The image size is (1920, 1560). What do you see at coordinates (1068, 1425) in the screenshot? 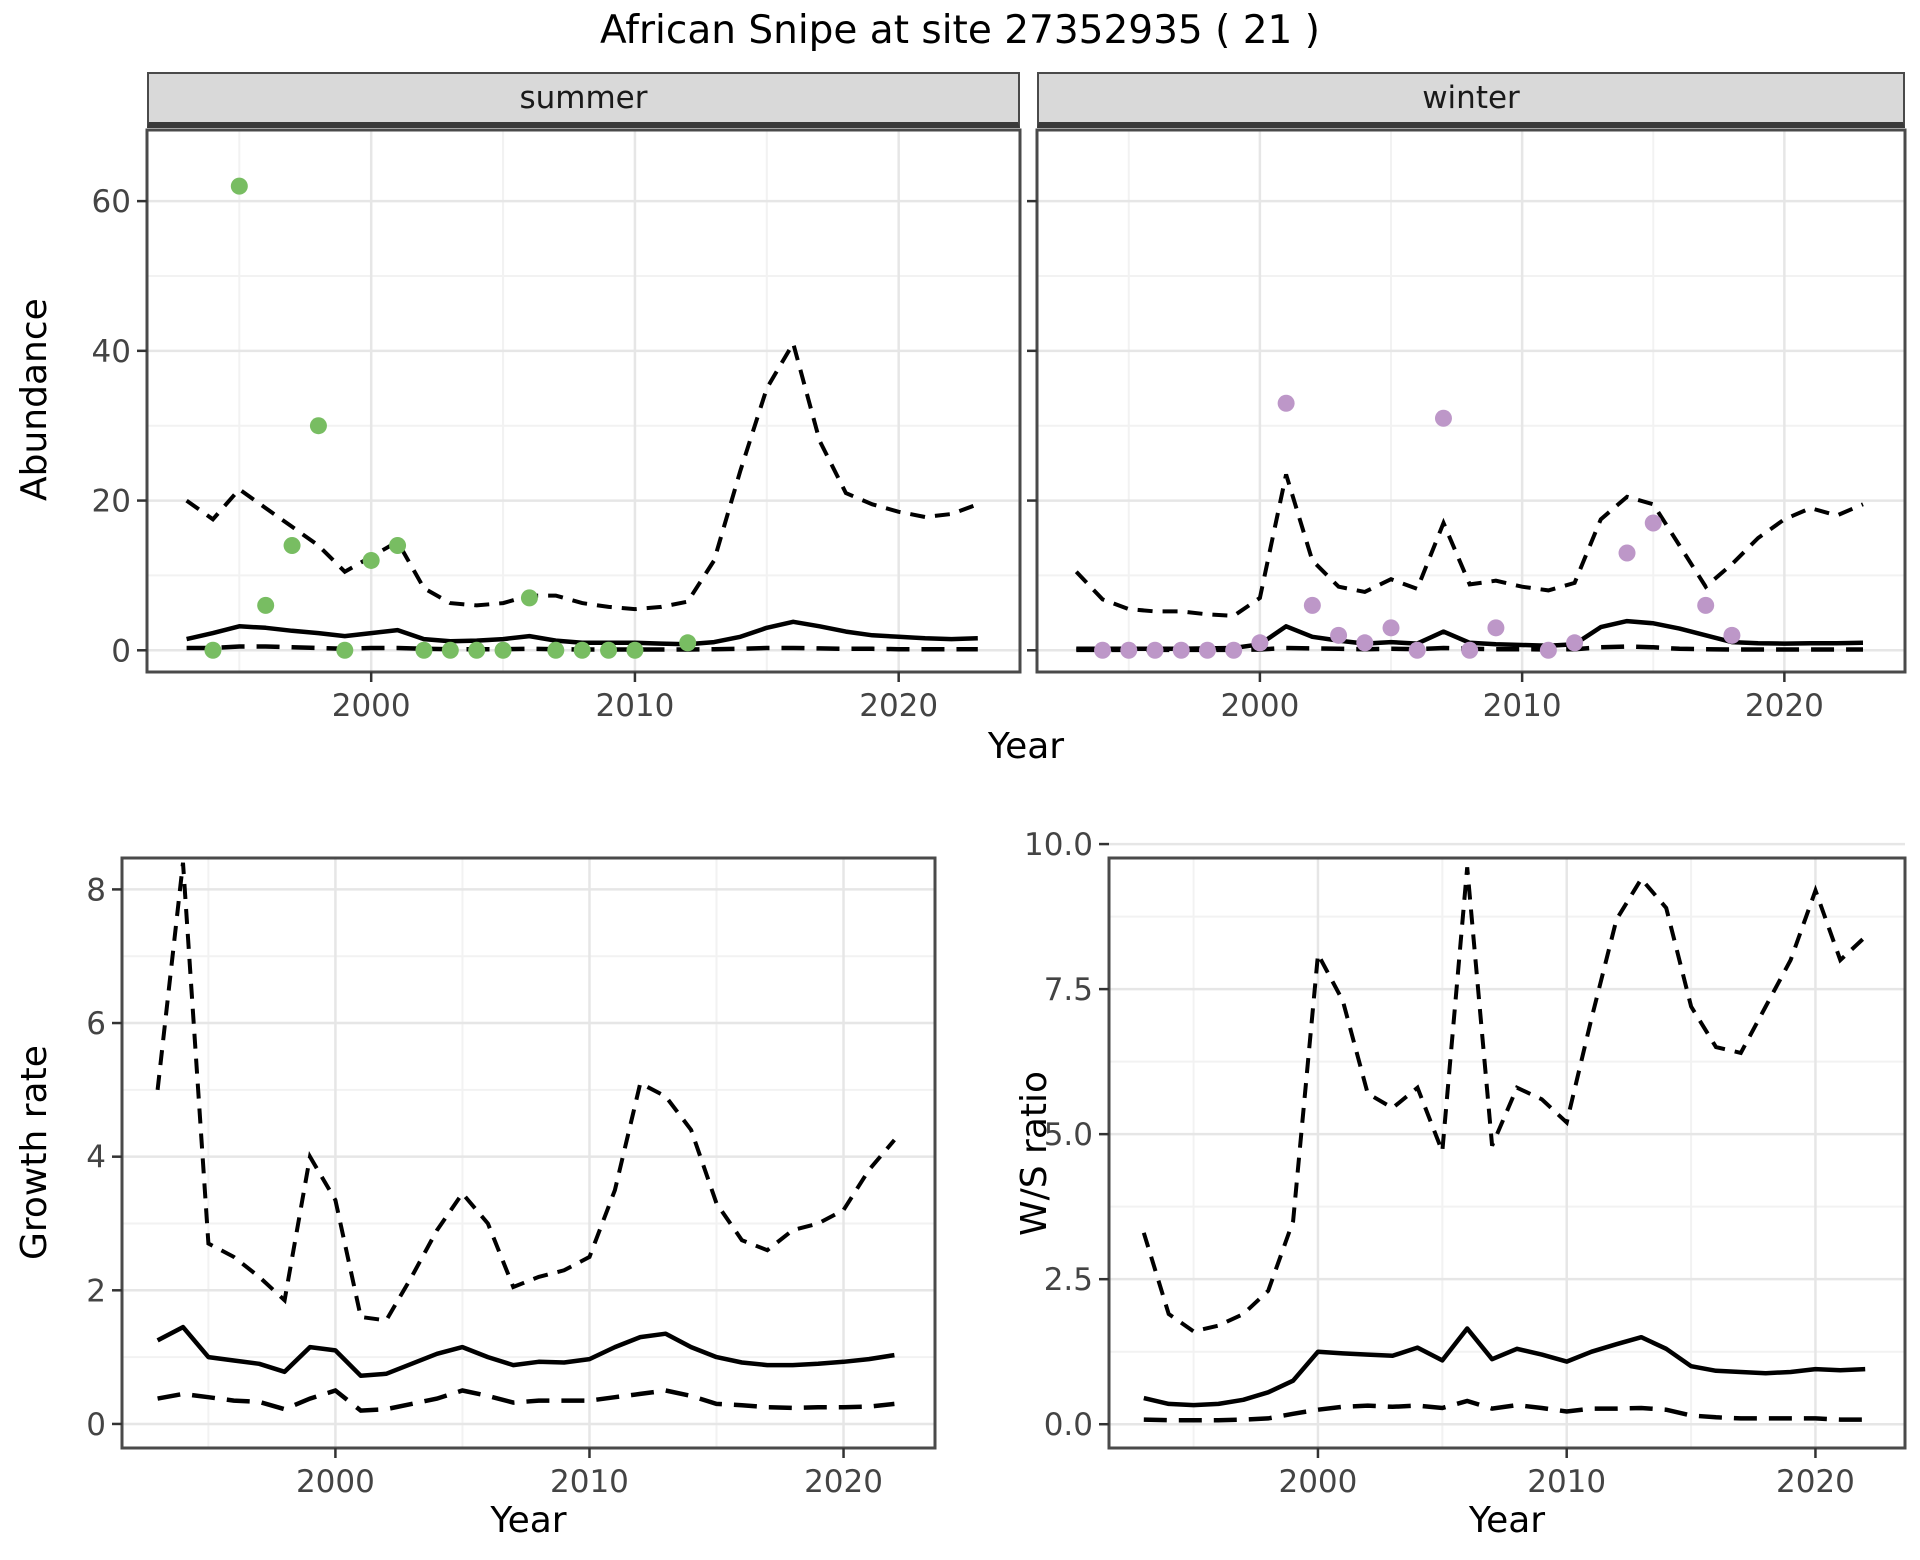
I see `svg-text: 0.0` at bounding box center [1068, 1425].